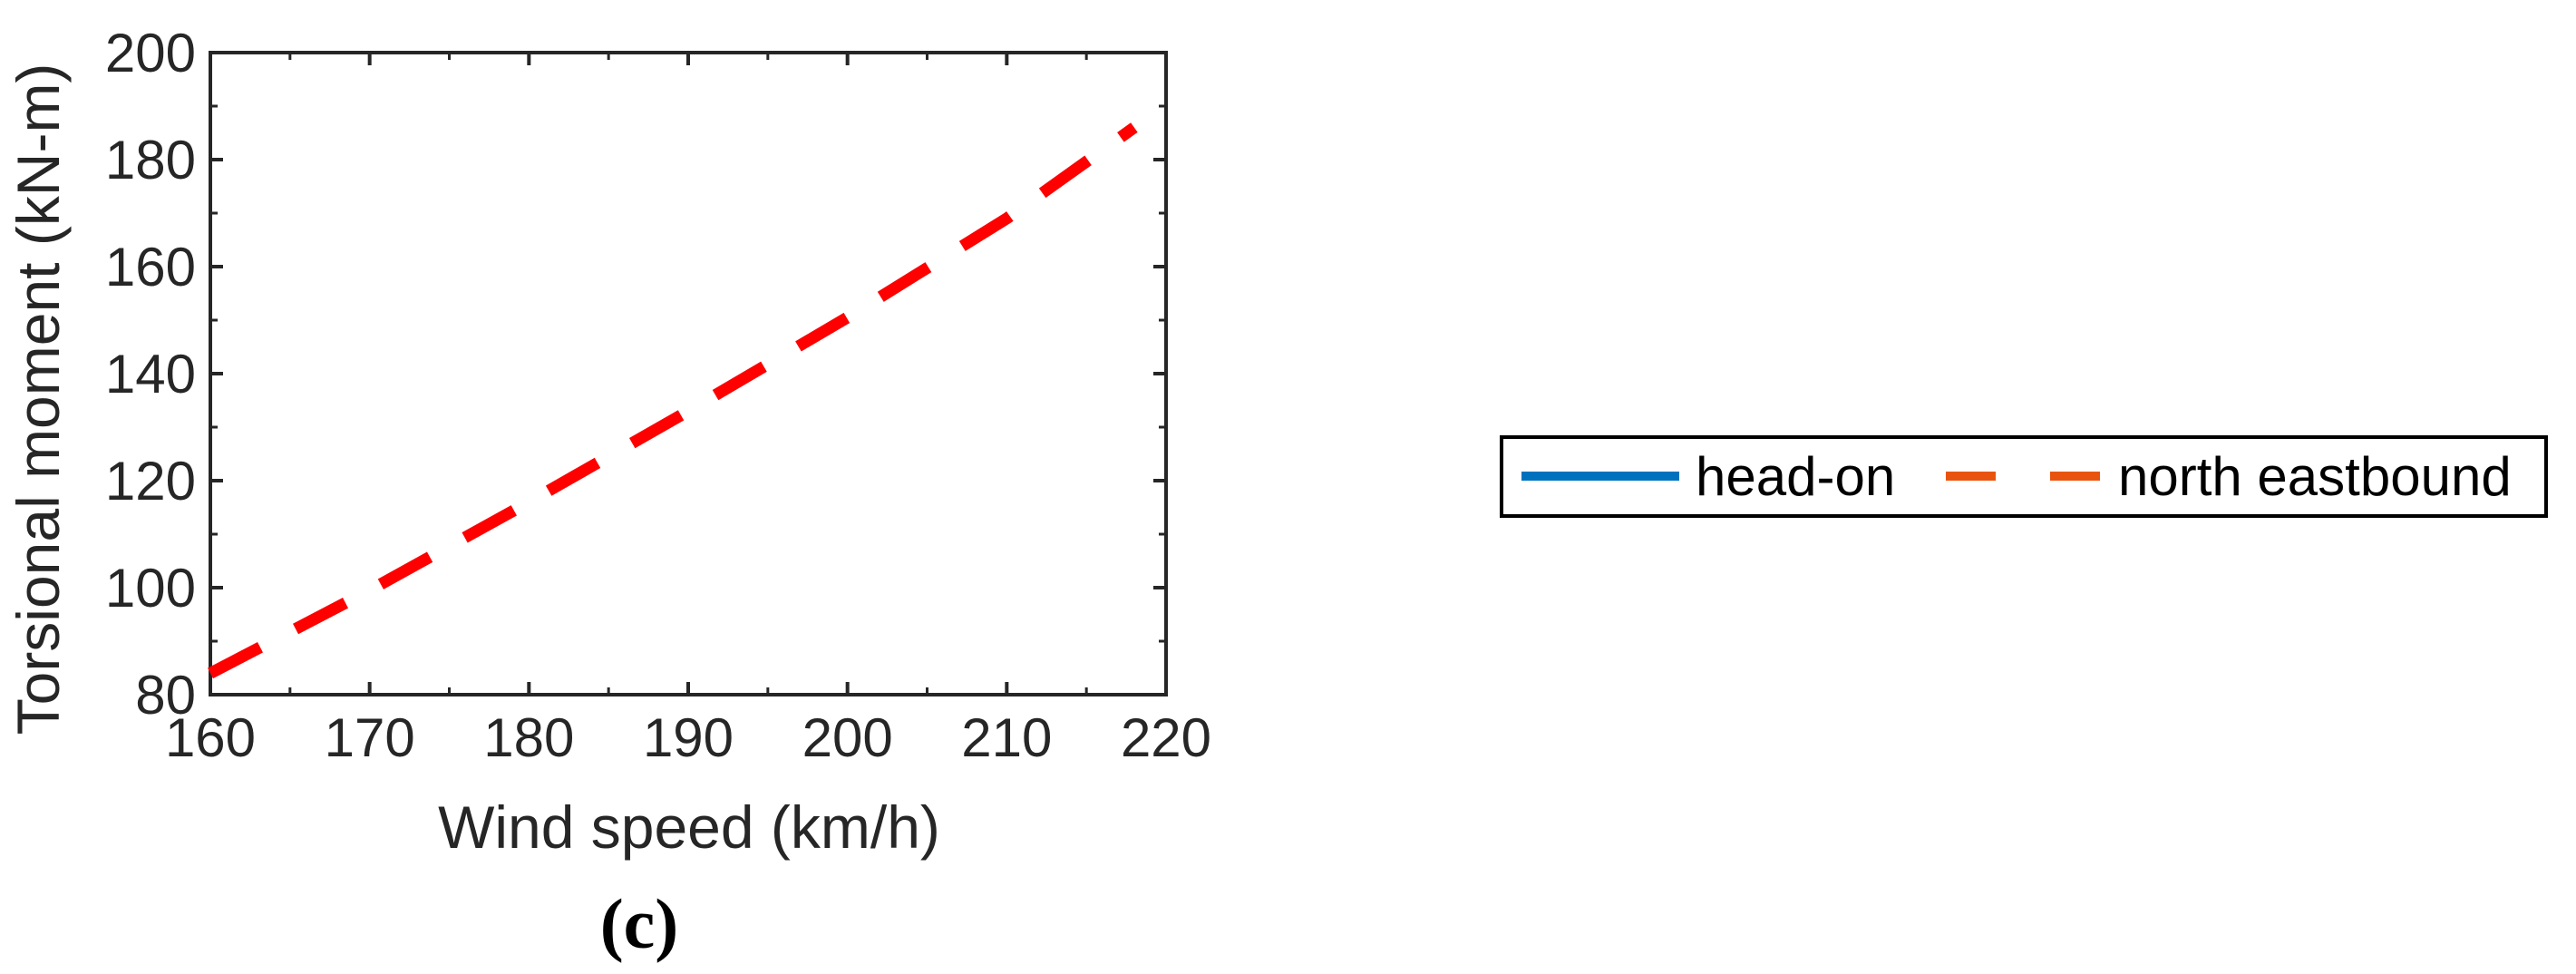 Image resolution: width=2576 pixels, height=974 pixels. Describe the element at coordinates (2315, 477) in the screenshot. I see `legend-label-north-eastbound: north eastbound` at that location.